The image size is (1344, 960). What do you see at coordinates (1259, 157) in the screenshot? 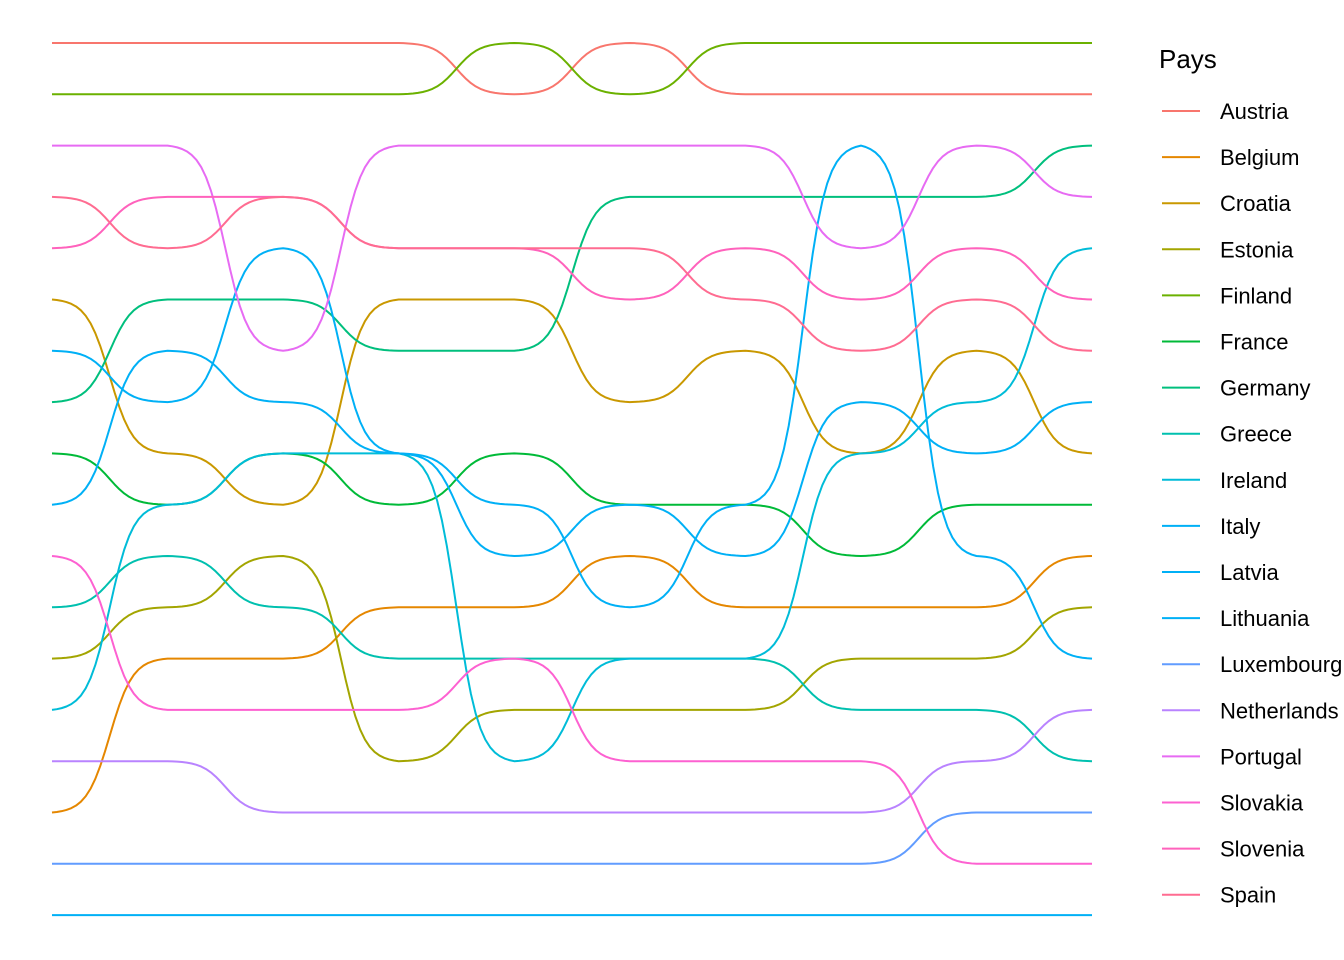
I see `legend-label: Belgium` at bounding box center [1259, 157].